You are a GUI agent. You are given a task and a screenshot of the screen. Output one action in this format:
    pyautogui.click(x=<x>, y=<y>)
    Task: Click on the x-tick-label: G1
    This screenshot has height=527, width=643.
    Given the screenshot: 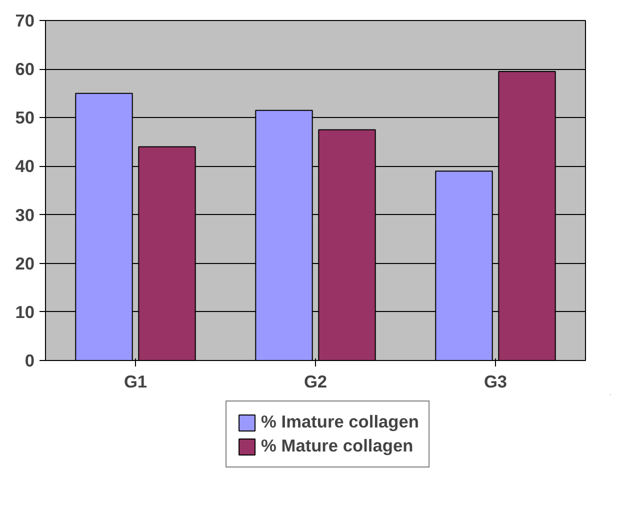 What is the action you would take?
    pyautogui.click(x=136, y=382)
    